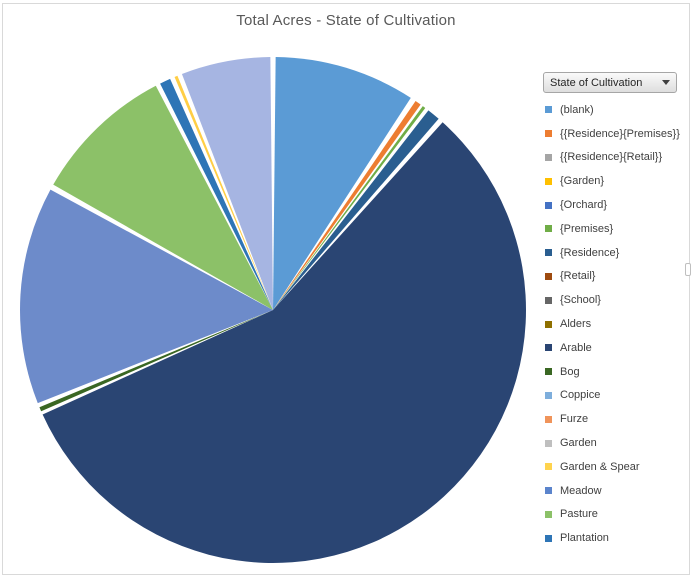  Describe the element at coordinates (614, 205) in the screenshot. I see `legend-item-4: {Orchard}` at that location.